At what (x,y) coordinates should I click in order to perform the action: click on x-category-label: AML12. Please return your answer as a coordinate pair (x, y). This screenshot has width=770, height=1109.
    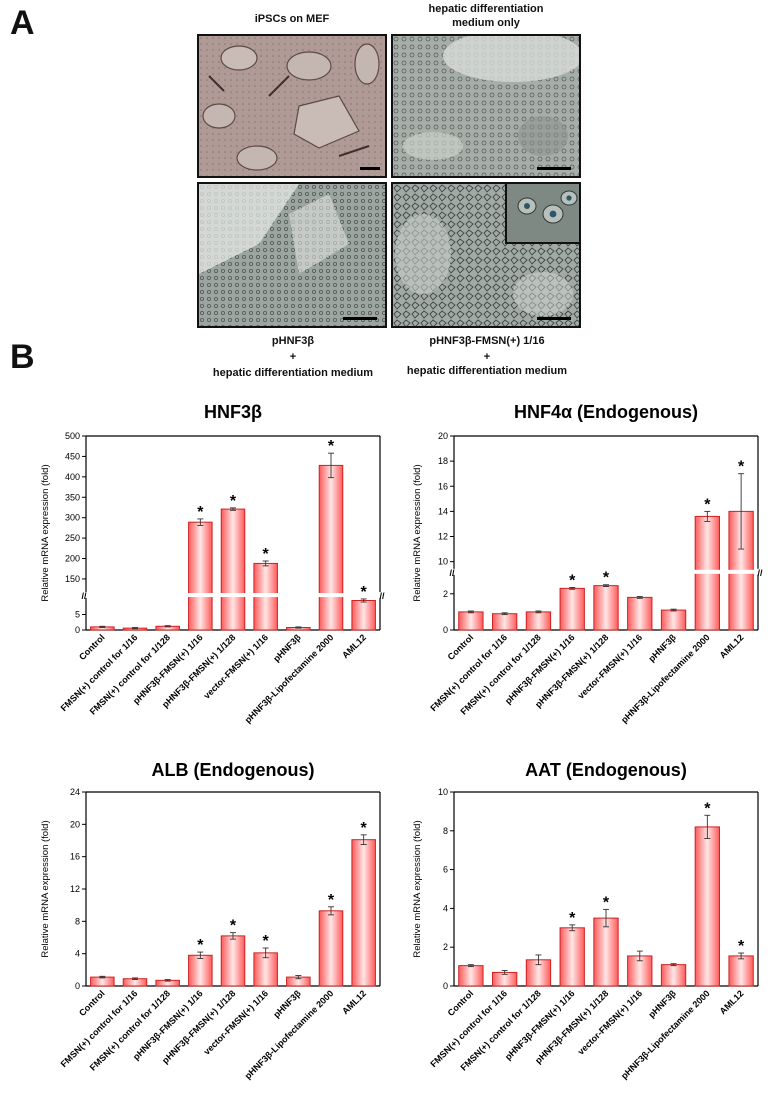
    Looking at the image, I should click on (732, 1002).